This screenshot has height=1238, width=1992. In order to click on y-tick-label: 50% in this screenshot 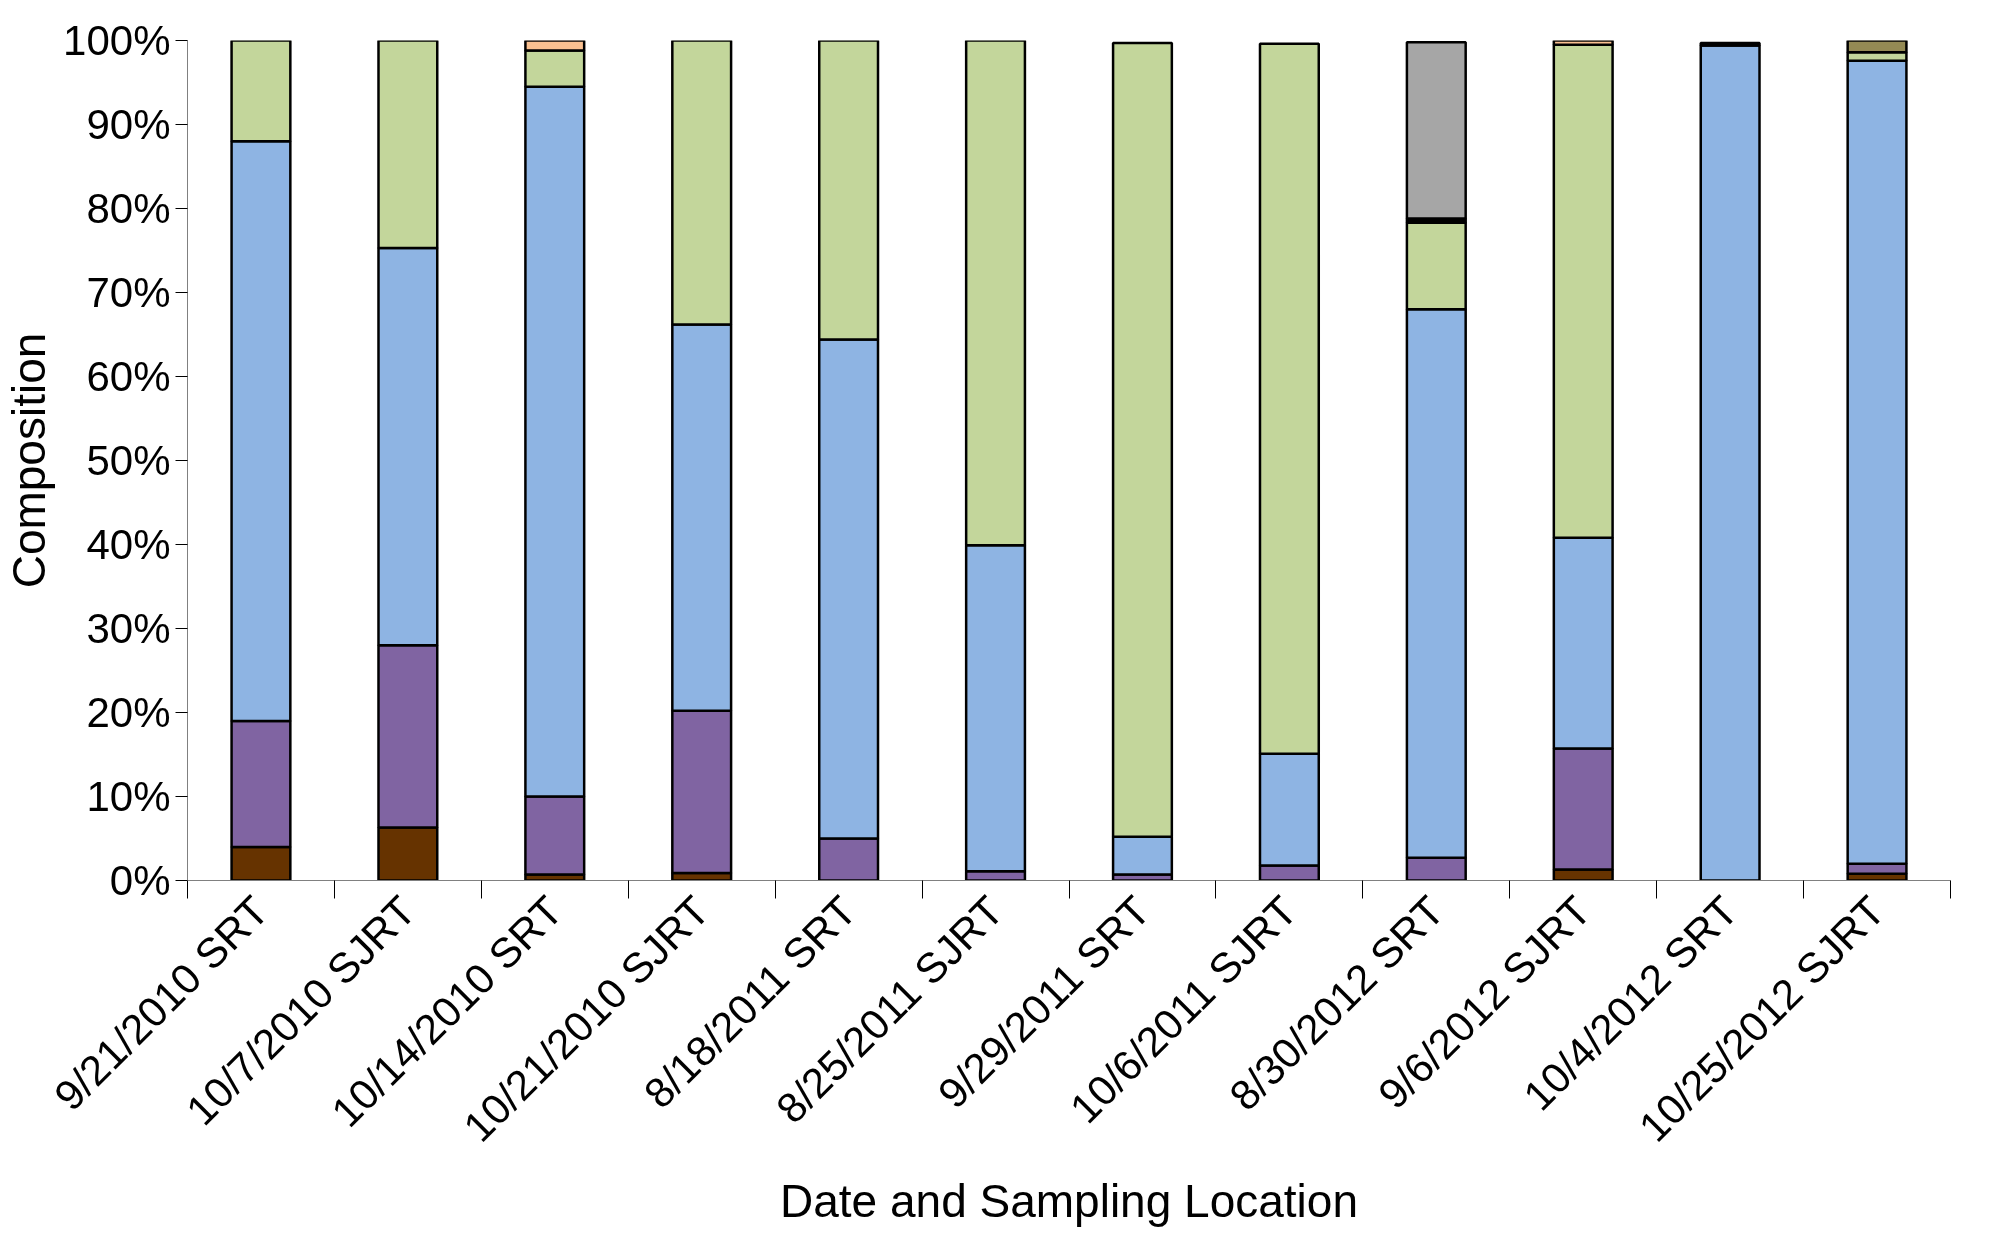, I will do `click(128, 460)`.